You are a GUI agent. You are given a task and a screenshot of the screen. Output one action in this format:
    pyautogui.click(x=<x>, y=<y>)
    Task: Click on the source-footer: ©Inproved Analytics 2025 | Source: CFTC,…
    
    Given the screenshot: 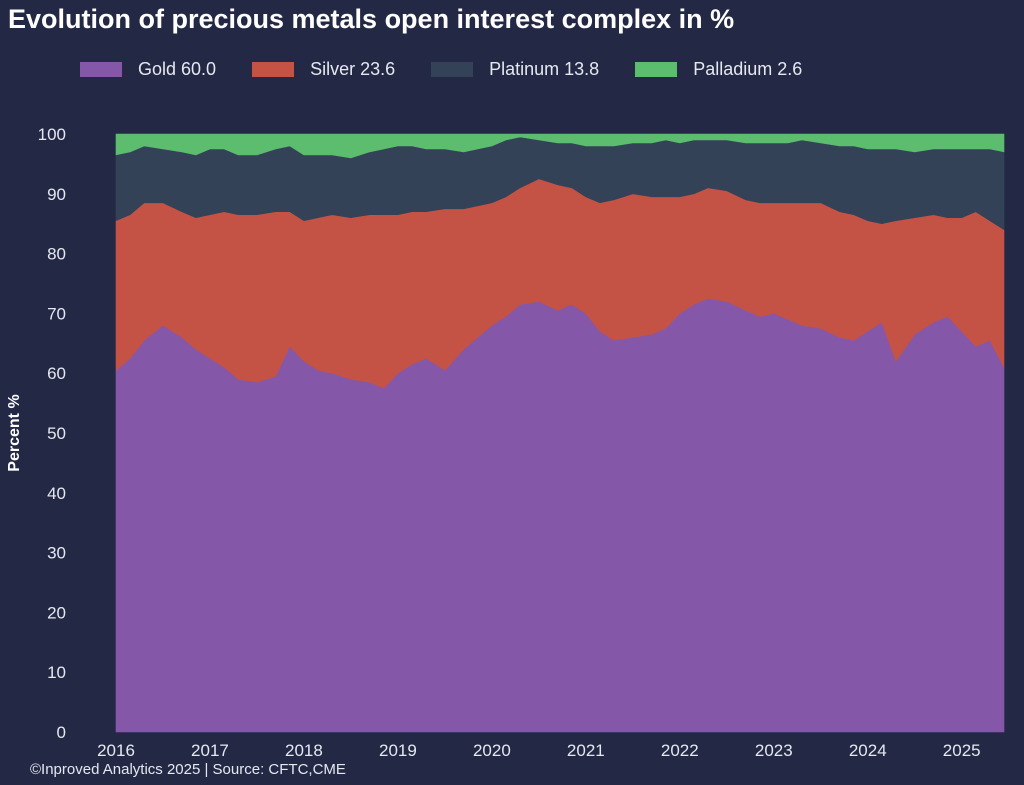 What is the action you would take?
    pyautogui.click(x=188, y=769)
    